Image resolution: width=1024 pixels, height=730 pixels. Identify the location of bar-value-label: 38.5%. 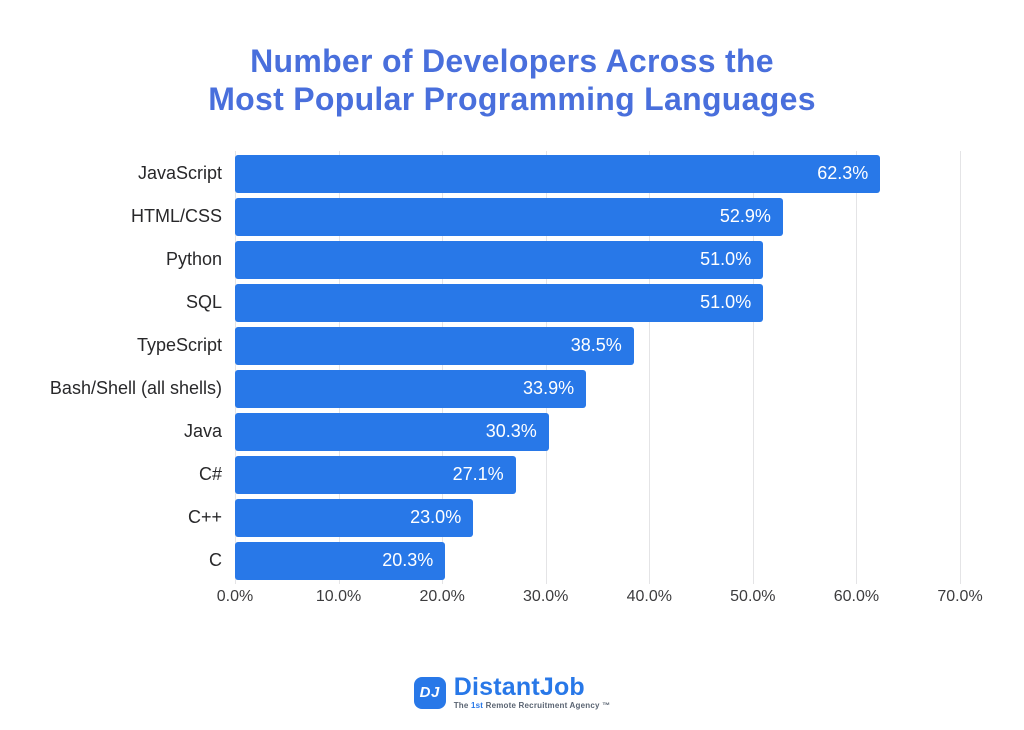
(596, 345).